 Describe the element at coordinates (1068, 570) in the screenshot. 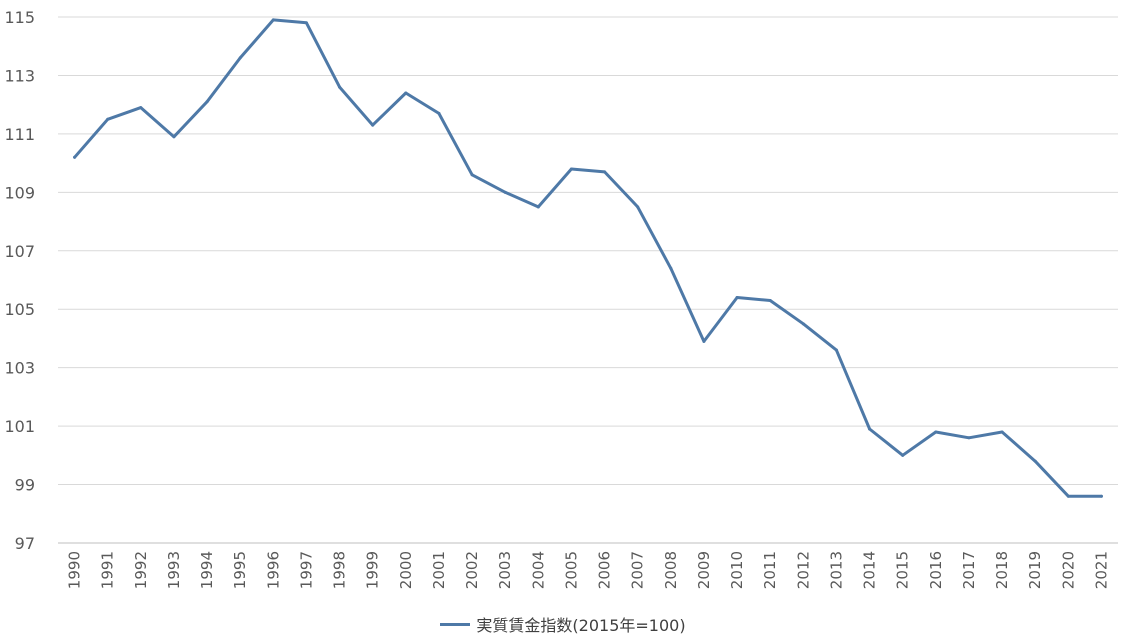

I see `x-tick-label: 2020` at that location.